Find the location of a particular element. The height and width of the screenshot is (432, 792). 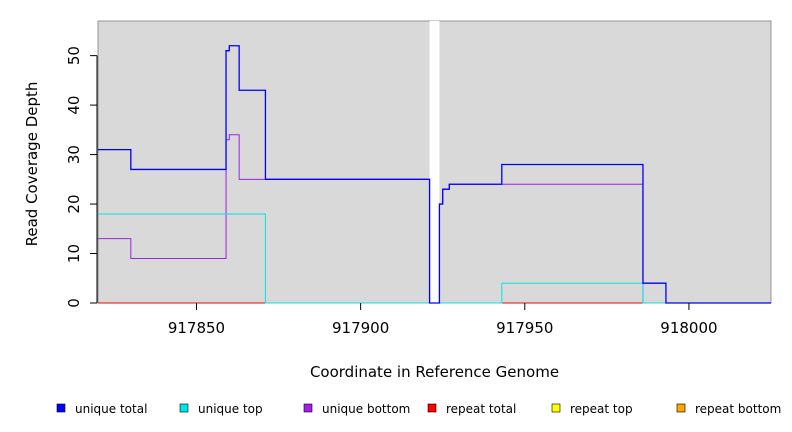

legend-item: repeat bottom is located at coordinates (728, 409).